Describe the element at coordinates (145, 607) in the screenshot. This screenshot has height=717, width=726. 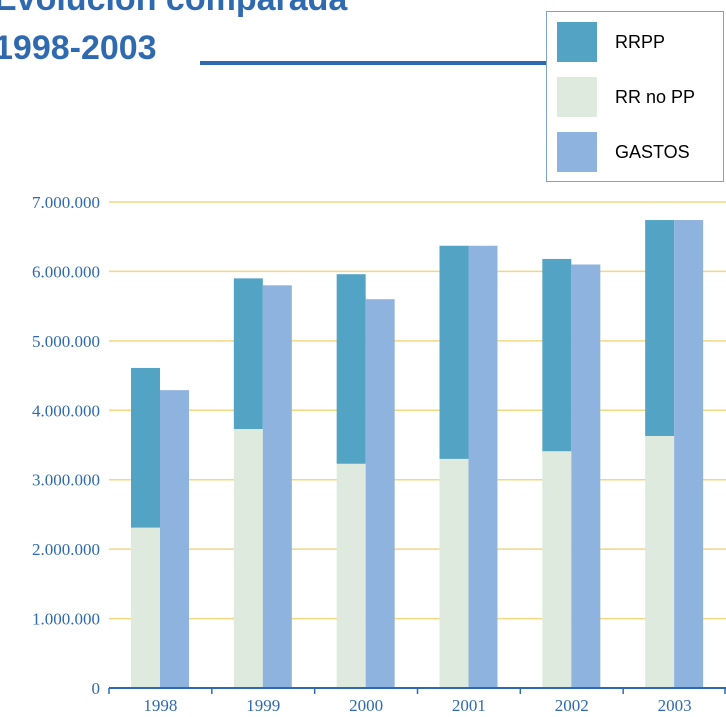
I see `bar-rr-no-pp-1998` at that location.